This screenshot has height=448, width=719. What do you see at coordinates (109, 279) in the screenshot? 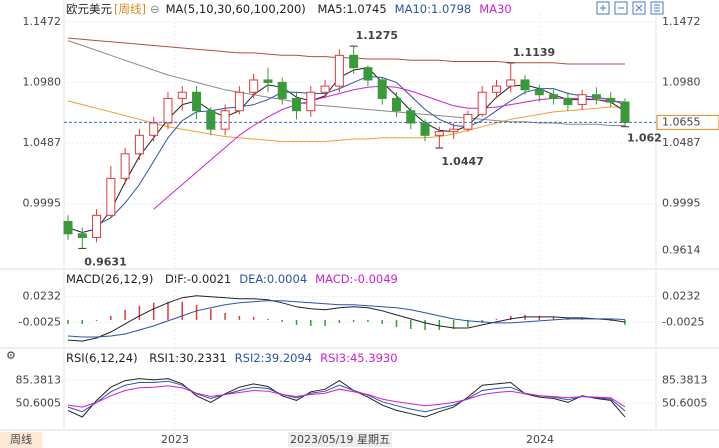
I see `macd-title: MACD(26,12,9)` at bounding box center [109, 279].